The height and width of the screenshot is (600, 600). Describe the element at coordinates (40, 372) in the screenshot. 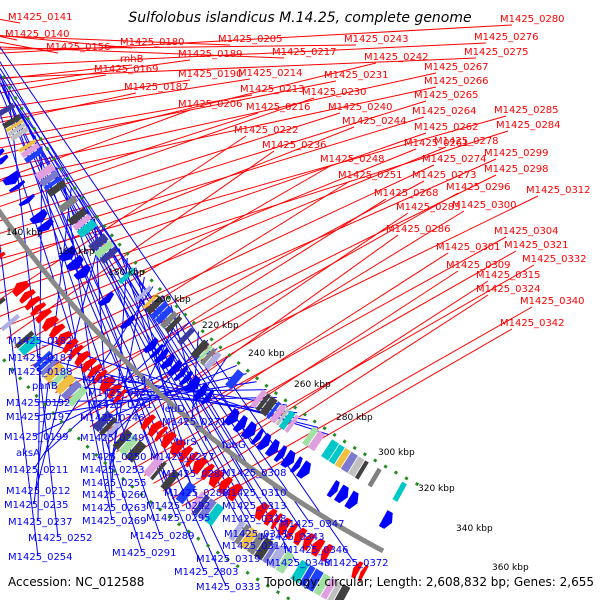

I see `reverse-gene-label: M1425_0188` at that location.